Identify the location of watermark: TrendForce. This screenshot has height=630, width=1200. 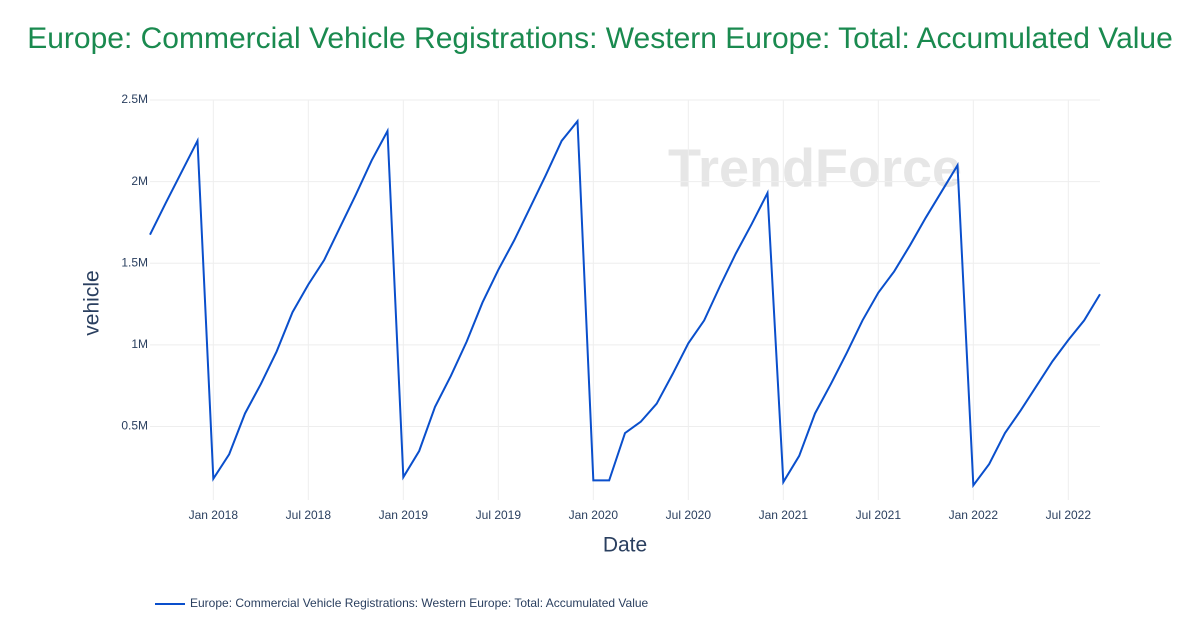
(815, 168).